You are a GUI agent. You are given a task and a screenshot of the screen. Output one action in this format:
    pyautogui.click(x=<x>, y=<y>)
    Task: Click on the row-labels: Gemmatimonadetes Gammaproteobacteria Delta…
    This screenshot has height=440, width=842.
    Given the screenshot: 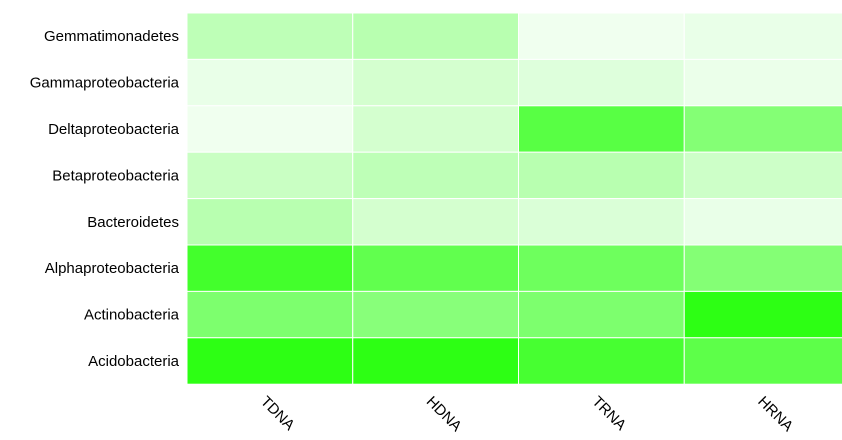 What is the action you would take?
    pyautogui.click(x=105, y=199)
    